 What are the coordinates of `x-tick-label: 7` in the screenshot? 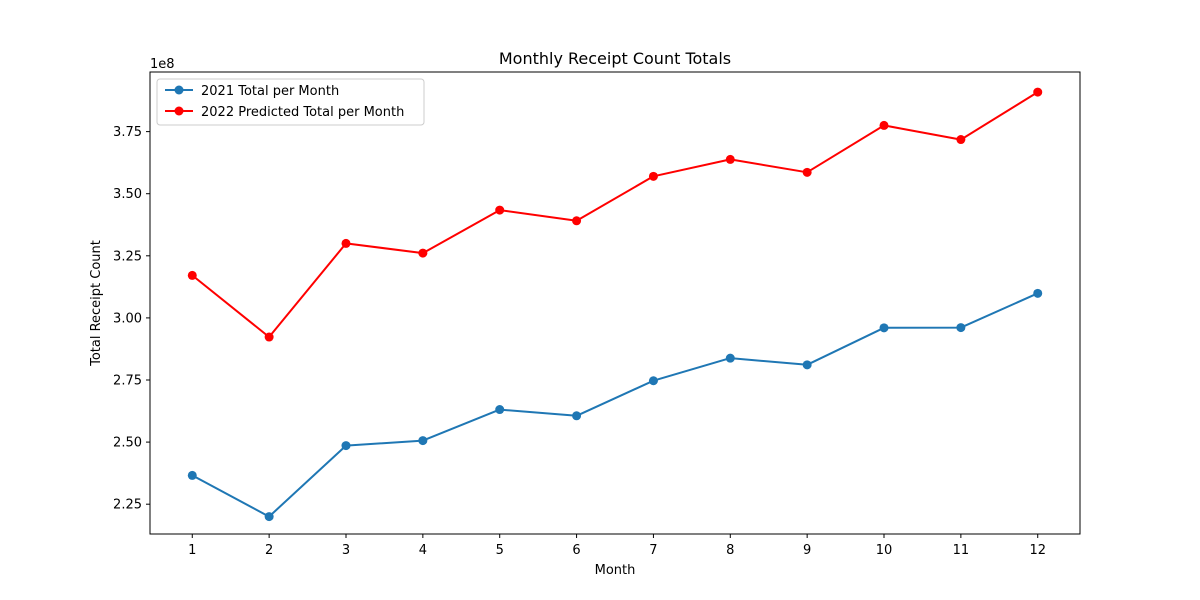 It's located at (653, 550).